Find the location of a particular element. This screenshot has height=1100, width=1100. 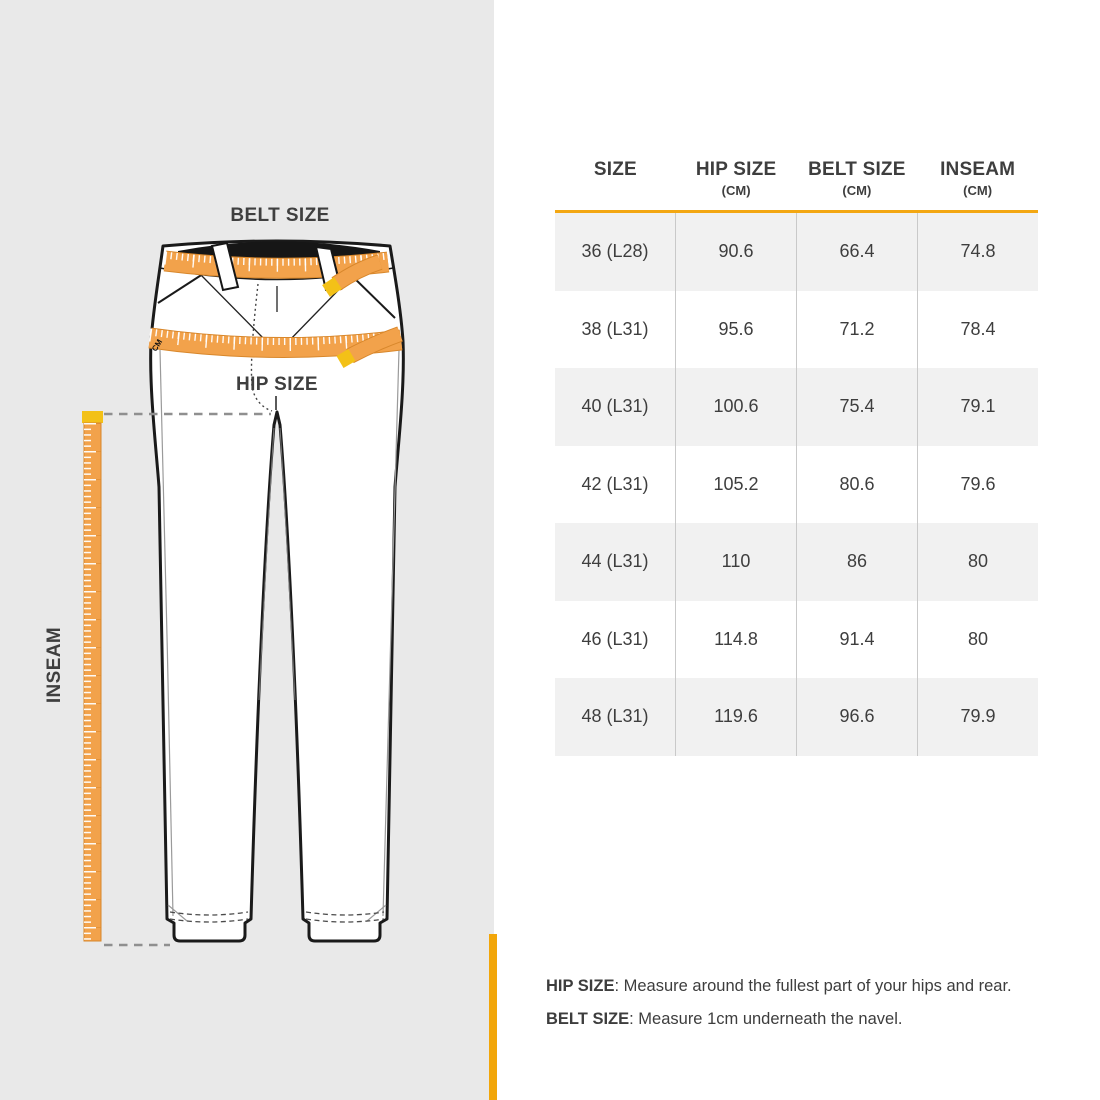

pants-outline is located at coordinates (277, 591).